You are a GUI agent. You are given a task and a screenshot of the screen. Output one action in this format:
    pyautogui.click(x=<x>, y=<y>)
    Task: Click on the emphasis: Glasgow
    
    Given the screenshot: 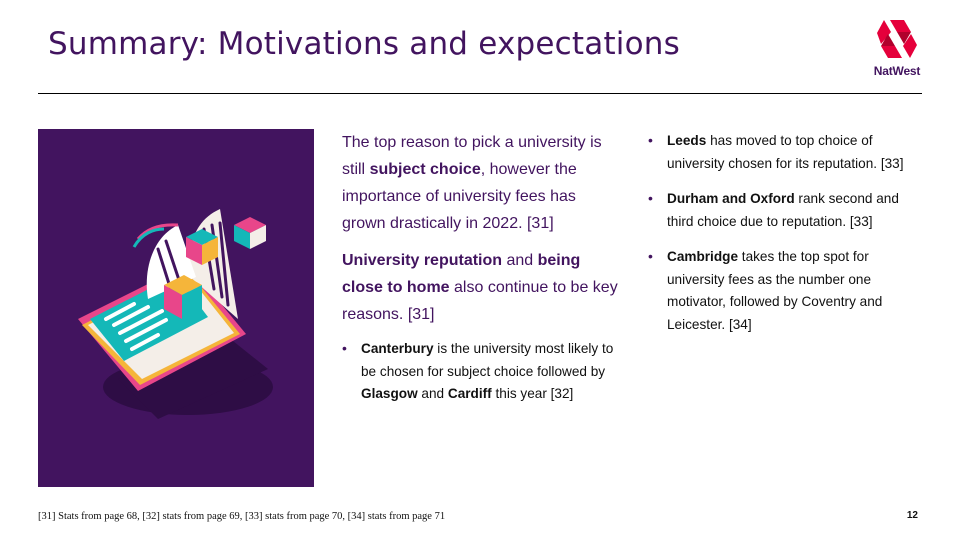 What is the action you would take?
    pyautogui.click(x=389, y=393)
    